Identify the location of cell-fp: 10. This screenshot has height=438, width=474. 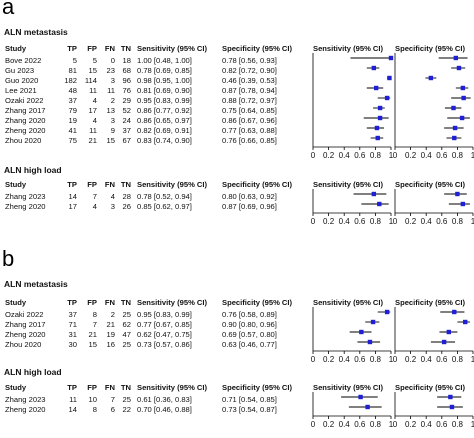
(92, 399).